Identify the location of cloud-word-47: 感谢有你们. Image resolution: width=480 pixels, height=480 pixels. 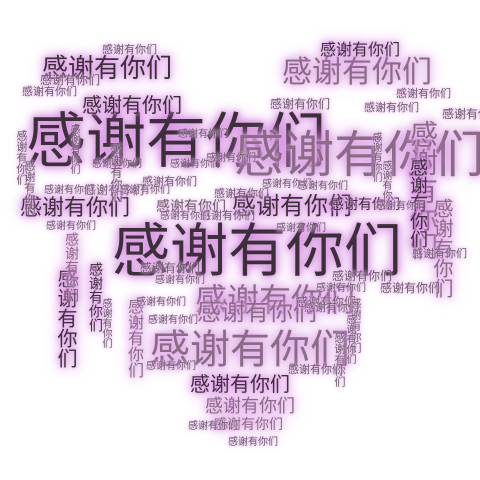
(145, 190).